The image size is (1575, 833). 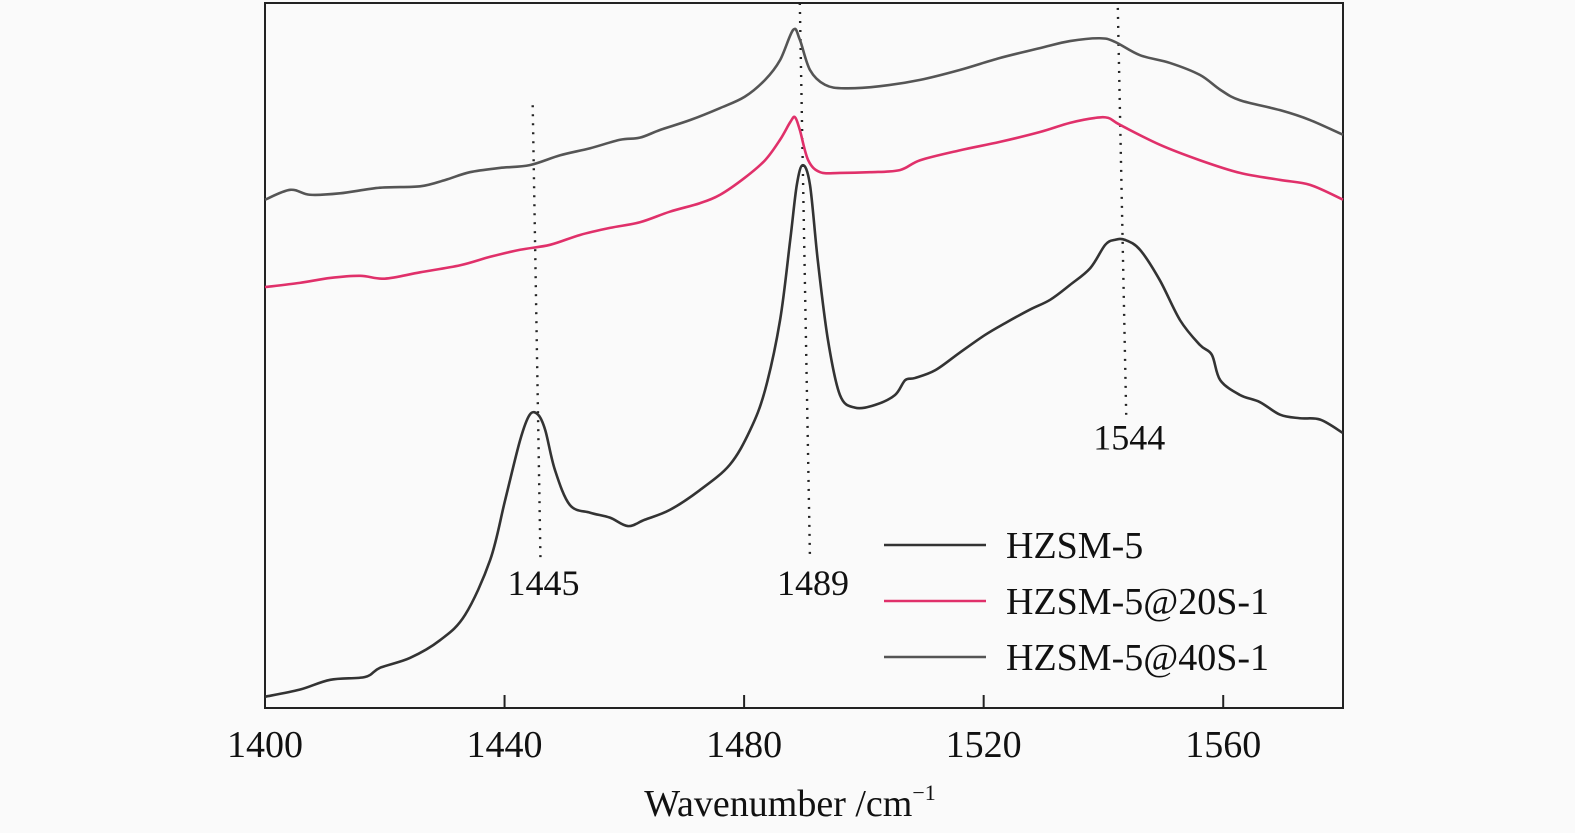 I want to click on legend-label-0: HZSM-5, so click(x=1074, y=546).